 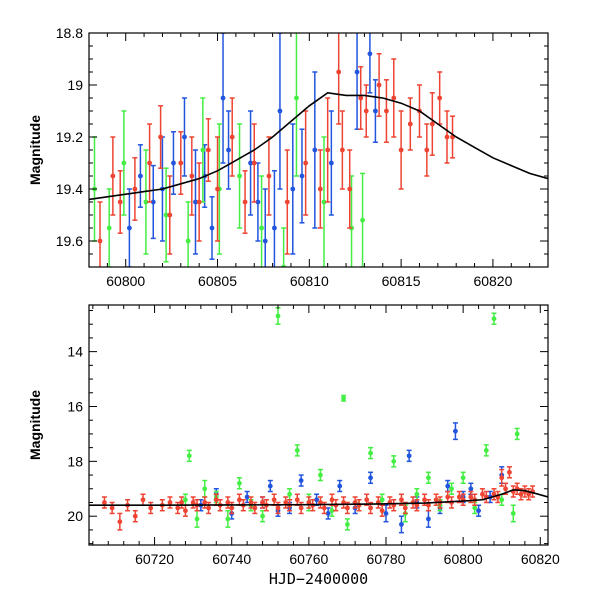 What do you see at coordinates (217, 281) in the screenshot?
I see `x-tick-label: 60805` at bounding box center [217, 281].